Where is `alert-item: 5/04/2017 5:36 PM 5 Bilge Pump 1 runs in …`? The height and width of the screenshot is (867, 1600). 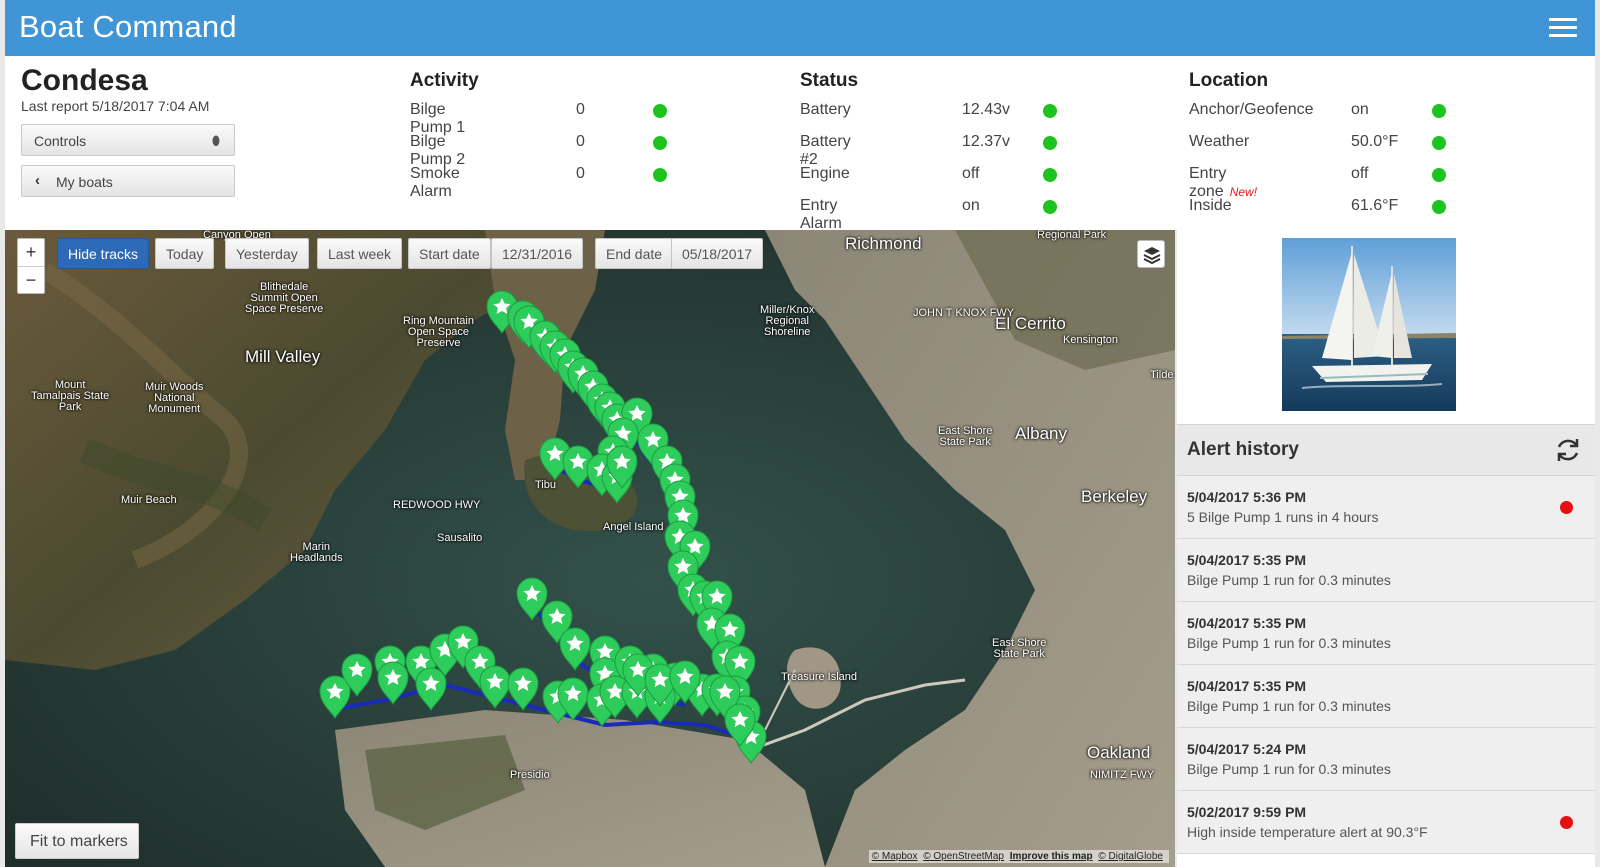
alert-item: 5/04/2017 5:36 PM 5 Bilge Pump 1 runs in … is located at coordinates (1386, 507).